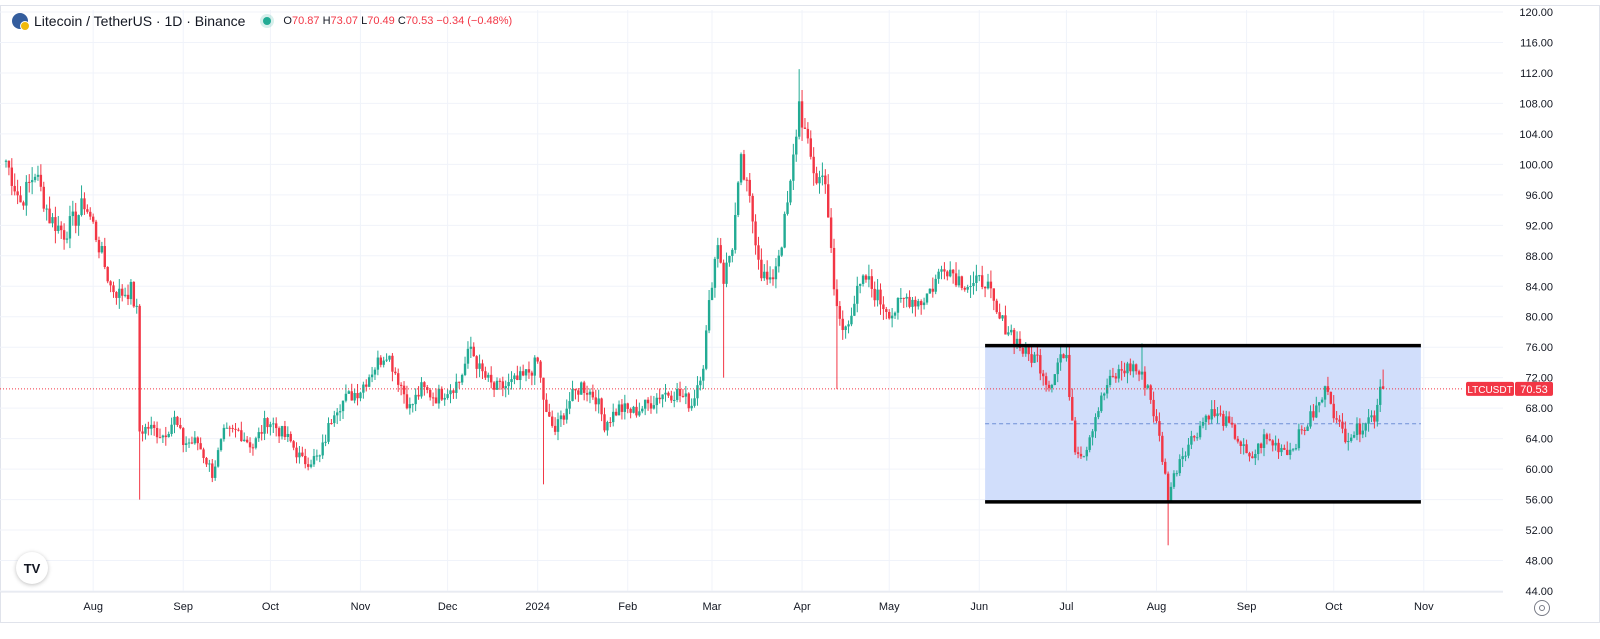  I want to click on x-tick-label: Mar, so click(712, 607).